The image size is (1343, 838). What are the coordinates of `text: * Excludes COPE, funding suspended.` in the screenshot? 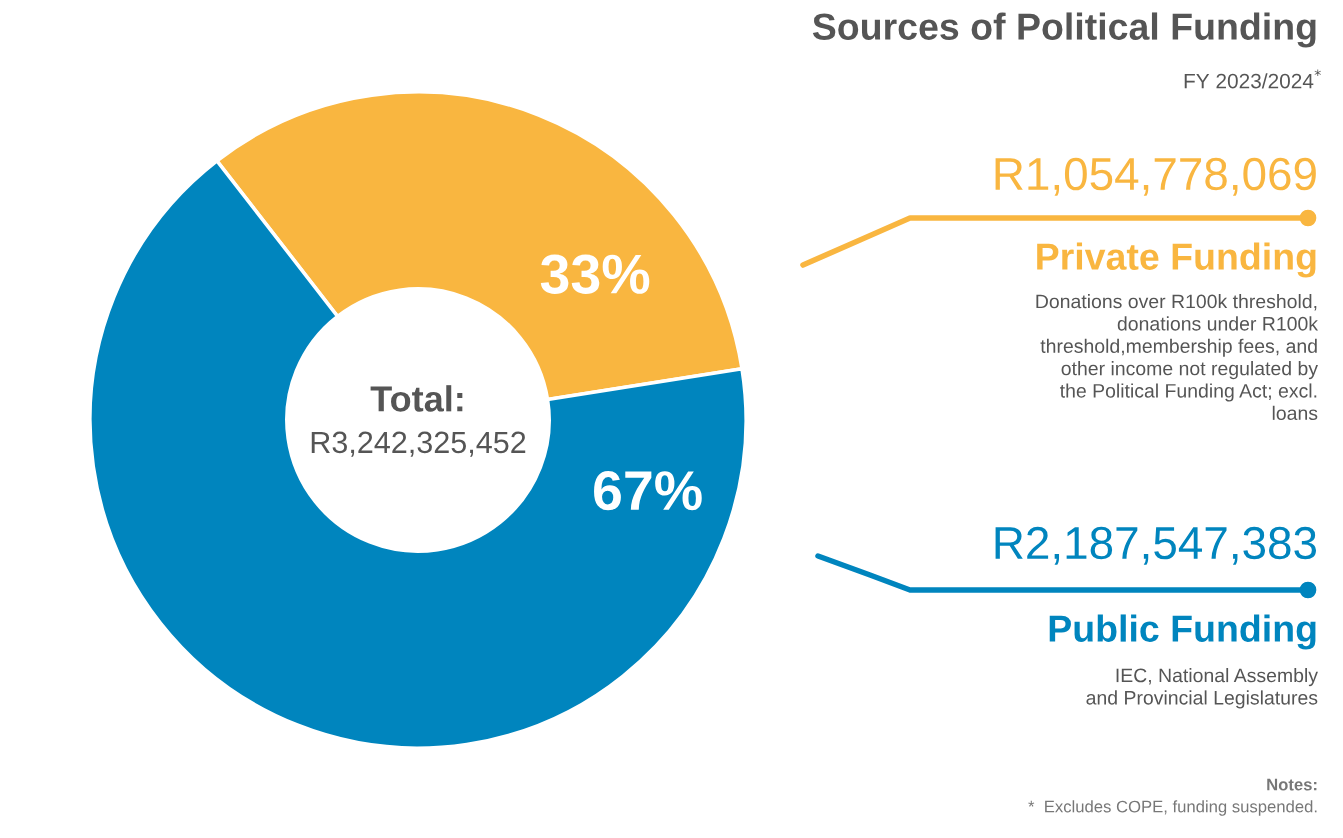 It's located at (1172, 808).